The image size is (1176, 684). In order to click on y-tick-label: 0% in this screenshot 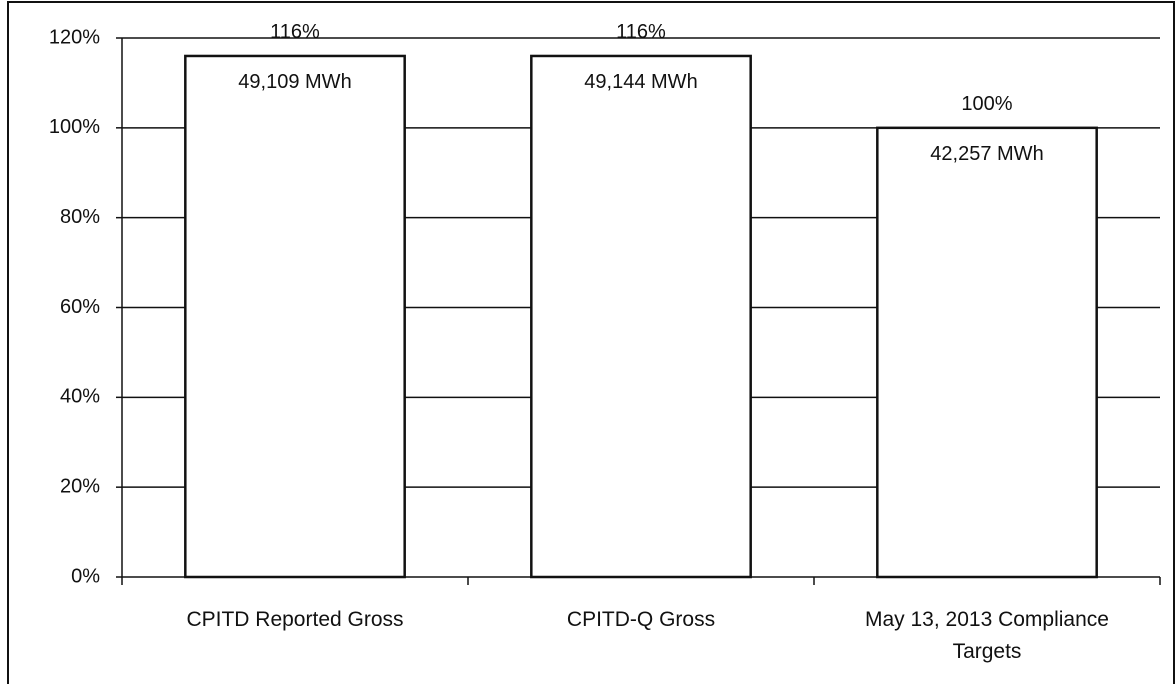, I will do `click(85, 576)`.